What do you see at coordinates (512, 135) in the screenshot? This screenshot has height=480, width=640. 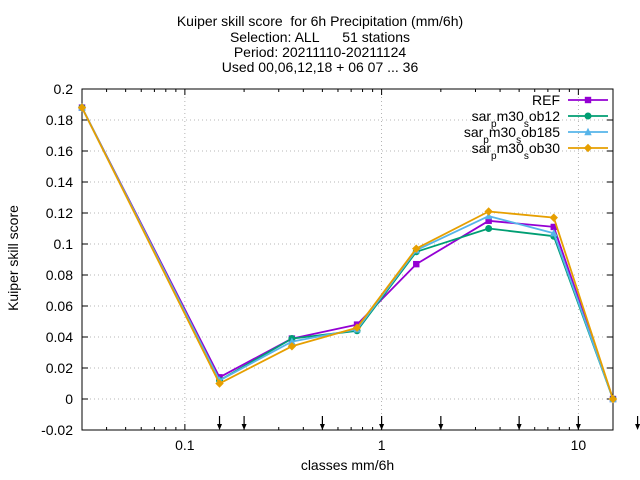 I see `legend-entry-label: sarpm30sob185` at bounding box center [512, 135].